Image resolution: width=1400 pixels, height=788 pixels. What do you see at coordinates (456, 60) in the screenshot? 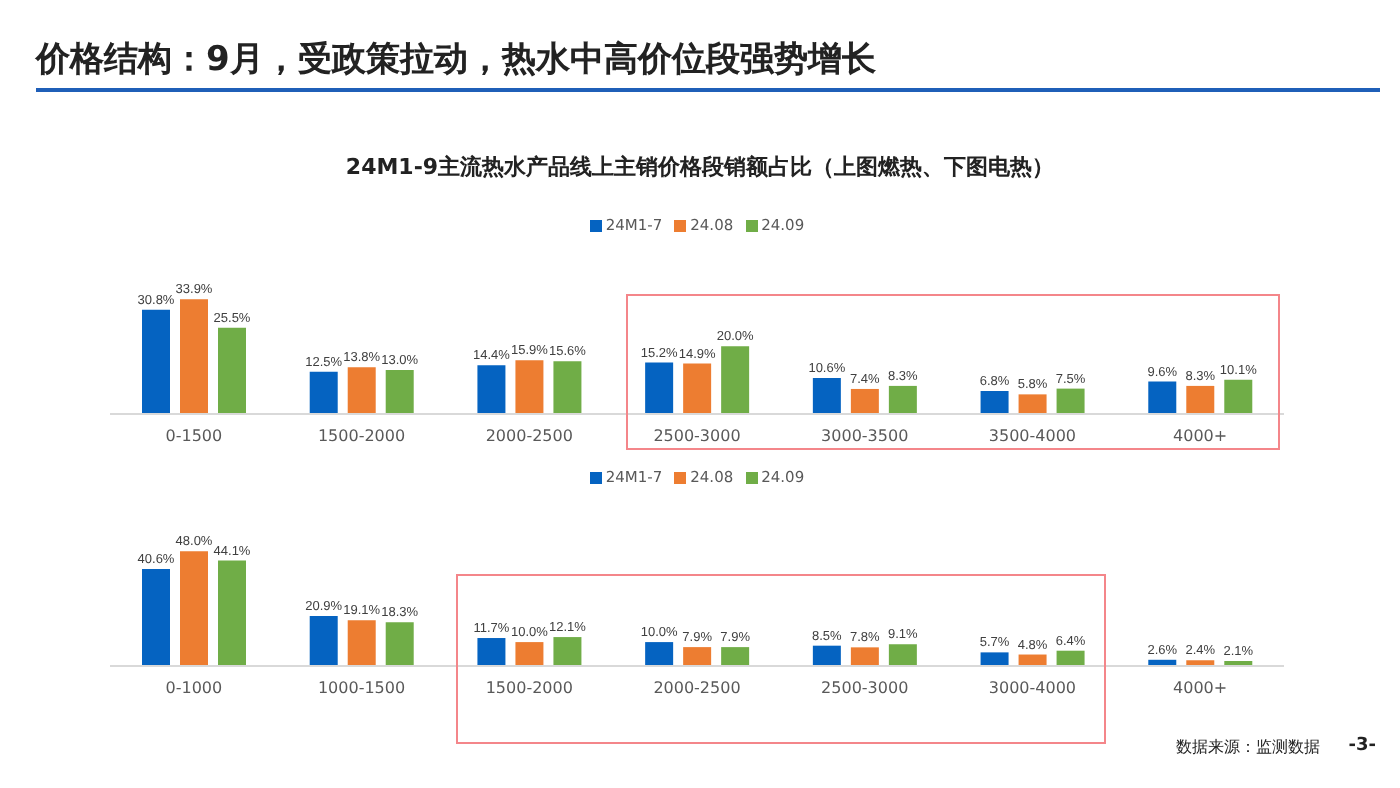
I see `chart-title: 价格结构：9月，受政策拉动，热水中高价位段强势增长` at bounding box center [456, 60].